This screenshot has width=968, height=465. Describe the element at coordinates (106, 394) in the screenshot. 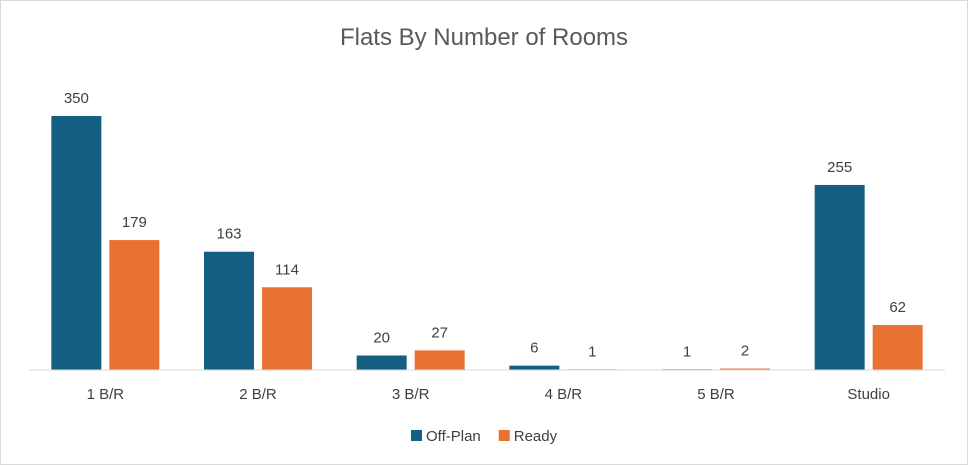

I see `x-tick-label: 1 B/R` at that location.